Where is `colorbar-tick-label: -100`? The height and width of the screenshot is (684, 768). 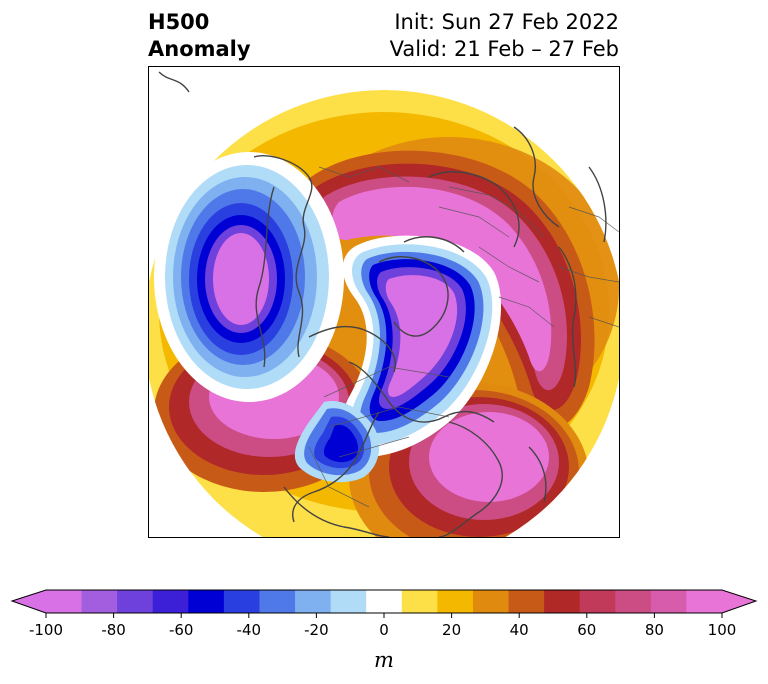
colorbar-tick-label: -100 is located at coordinates (46, 630).